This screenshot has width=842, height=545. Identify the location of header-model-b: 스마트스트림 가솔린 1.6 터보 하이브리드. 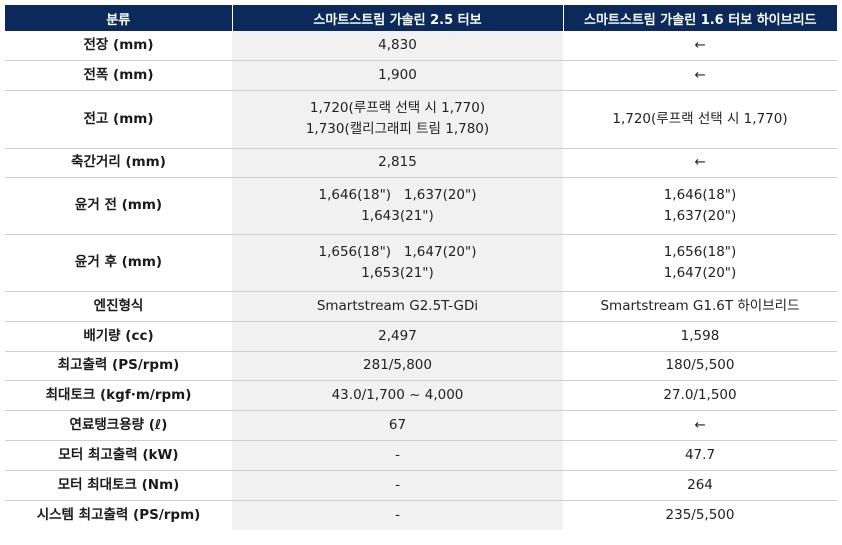
(700, 18).